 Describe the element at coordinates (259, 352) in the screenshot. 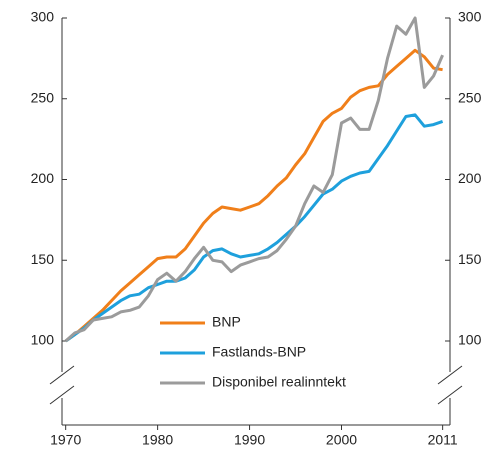

I see `legend-label: Fastlands-BNP` at that location.